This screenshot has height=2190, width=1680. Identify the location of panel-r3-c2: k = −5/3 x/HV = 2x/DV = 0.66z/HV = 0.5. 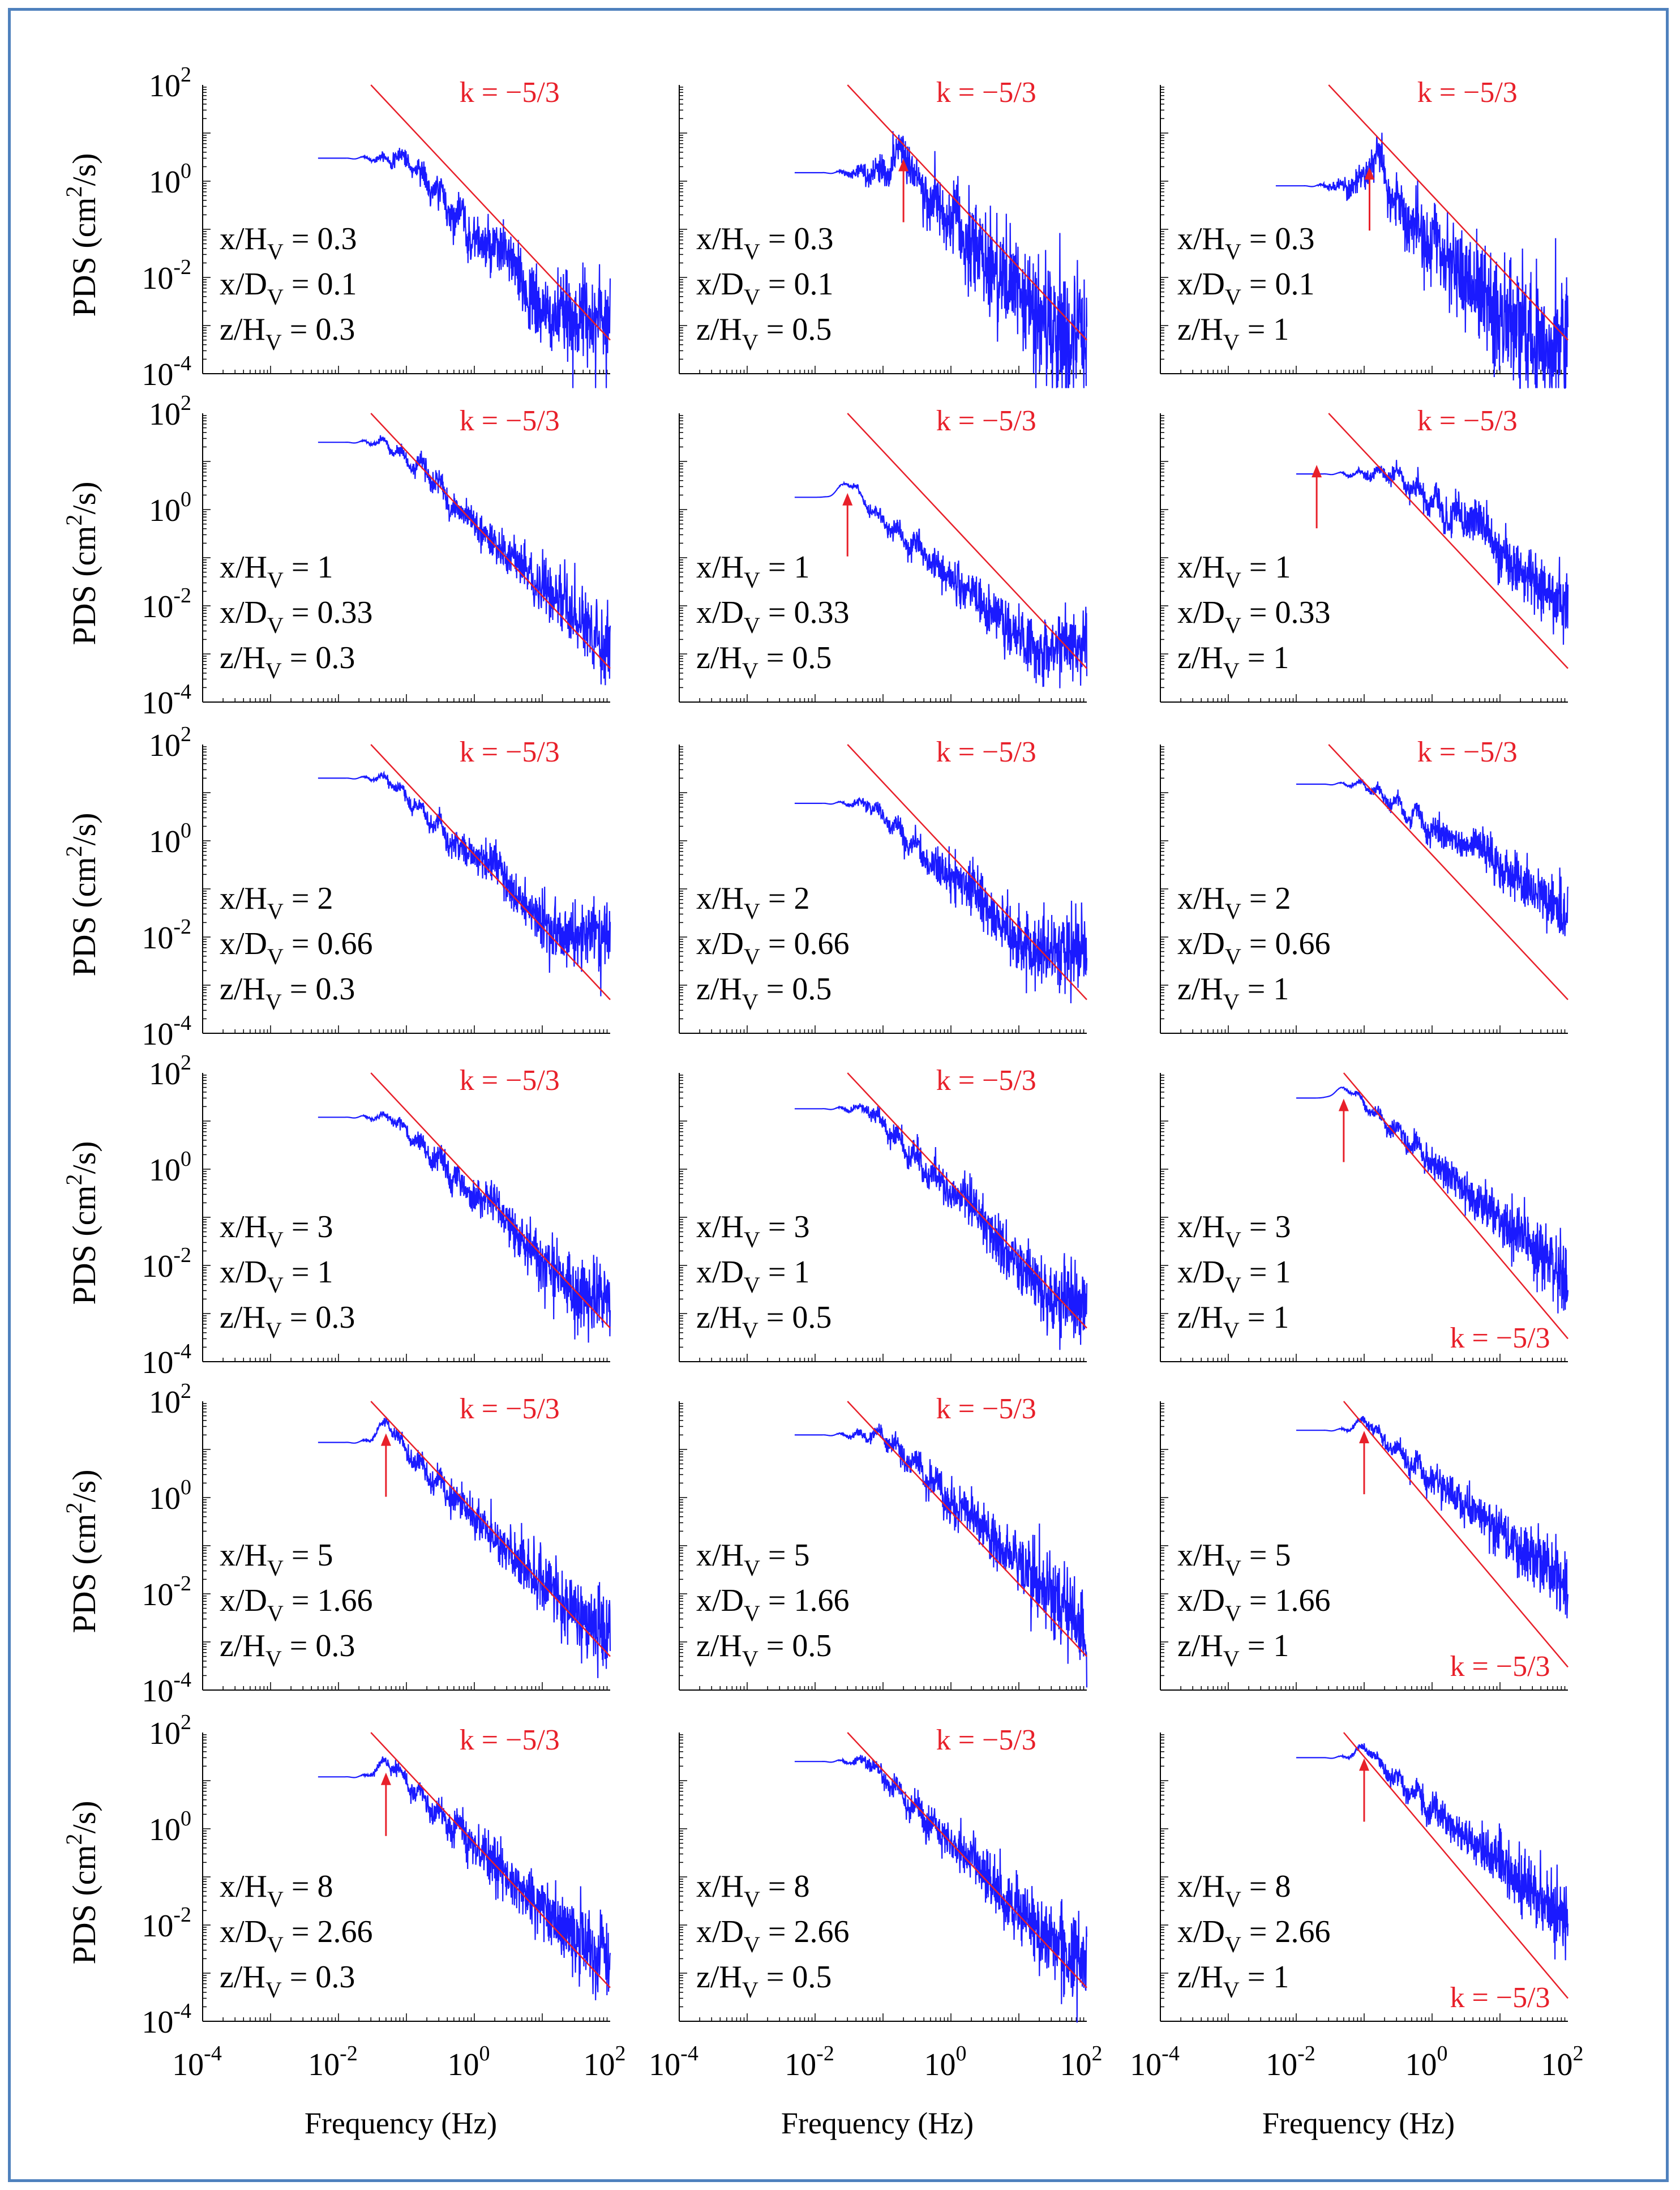
(883, 885).